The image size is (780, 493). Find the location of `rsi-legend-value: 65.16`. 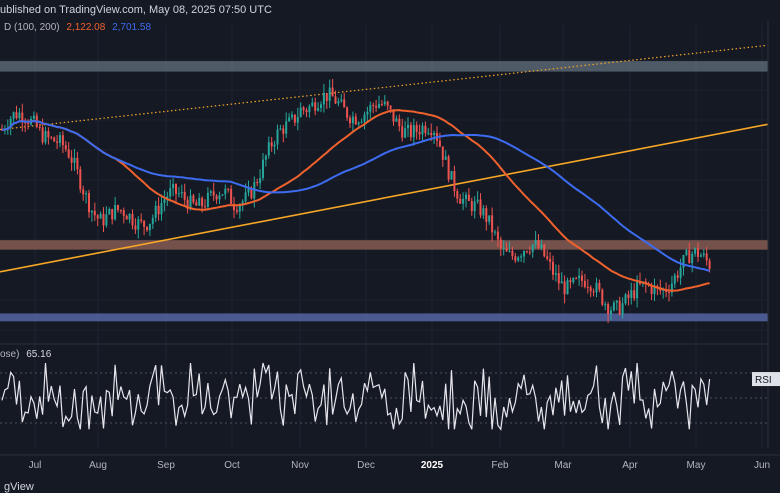

rsi-legend-value: 65.16 is located at coordinates (39, 354).